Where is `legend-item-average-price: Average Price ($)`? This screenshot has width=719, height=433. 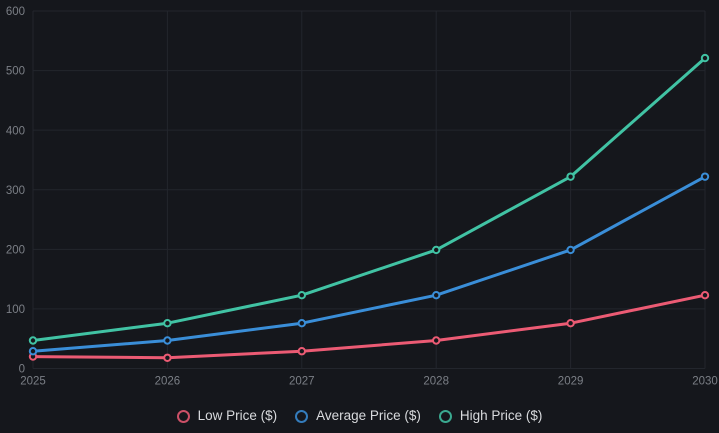 legend-item-average-price: Average Price ($) is located at coordinates (358, 416).